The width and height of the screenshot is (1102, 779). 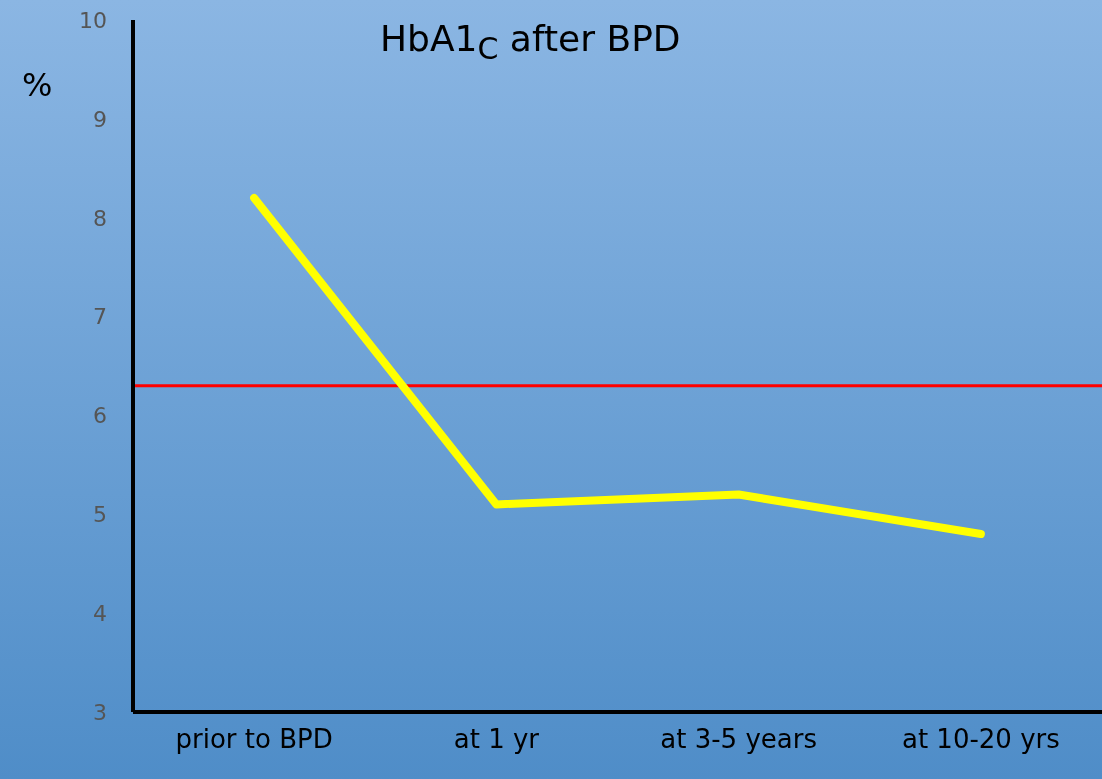 What do you see at coordinates (93, 20) in the screenshot?
I see `y-tick-label: 10` at bounding box center [93, 20].